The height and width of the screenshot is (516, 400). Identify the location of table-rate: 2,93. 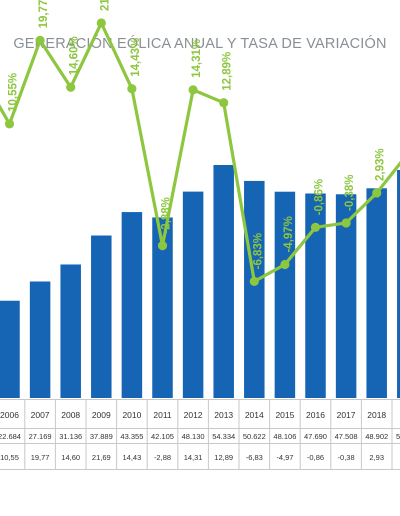
(376, 457).